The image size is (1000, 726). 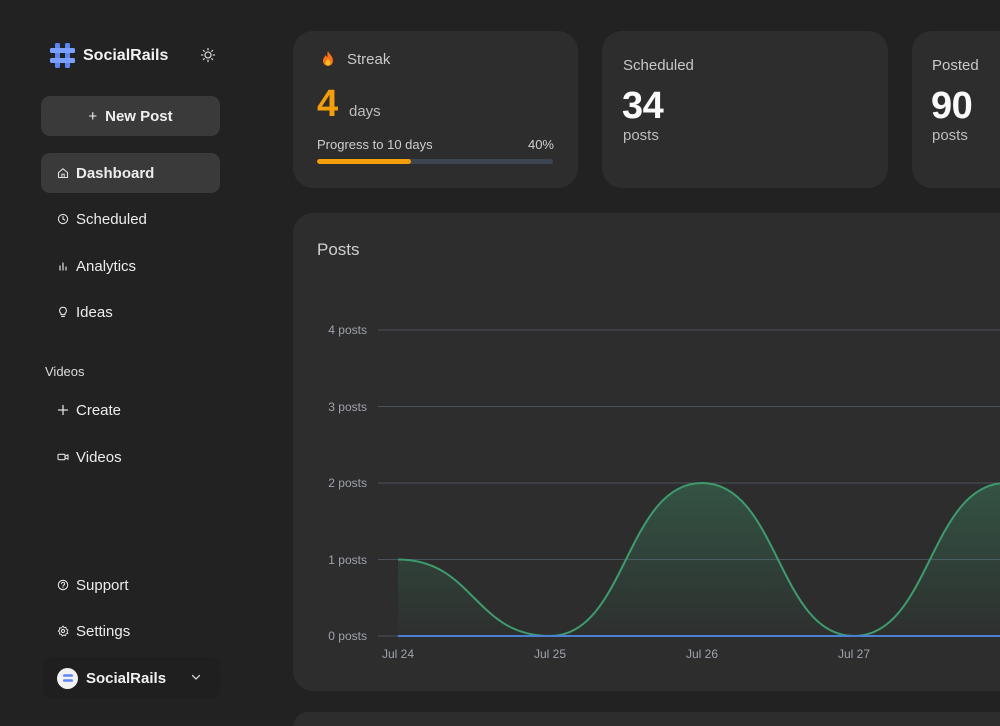 I want to click on streak-card: Streak 4 days Progress to 10 days 40%, so click(x=435, y=109).